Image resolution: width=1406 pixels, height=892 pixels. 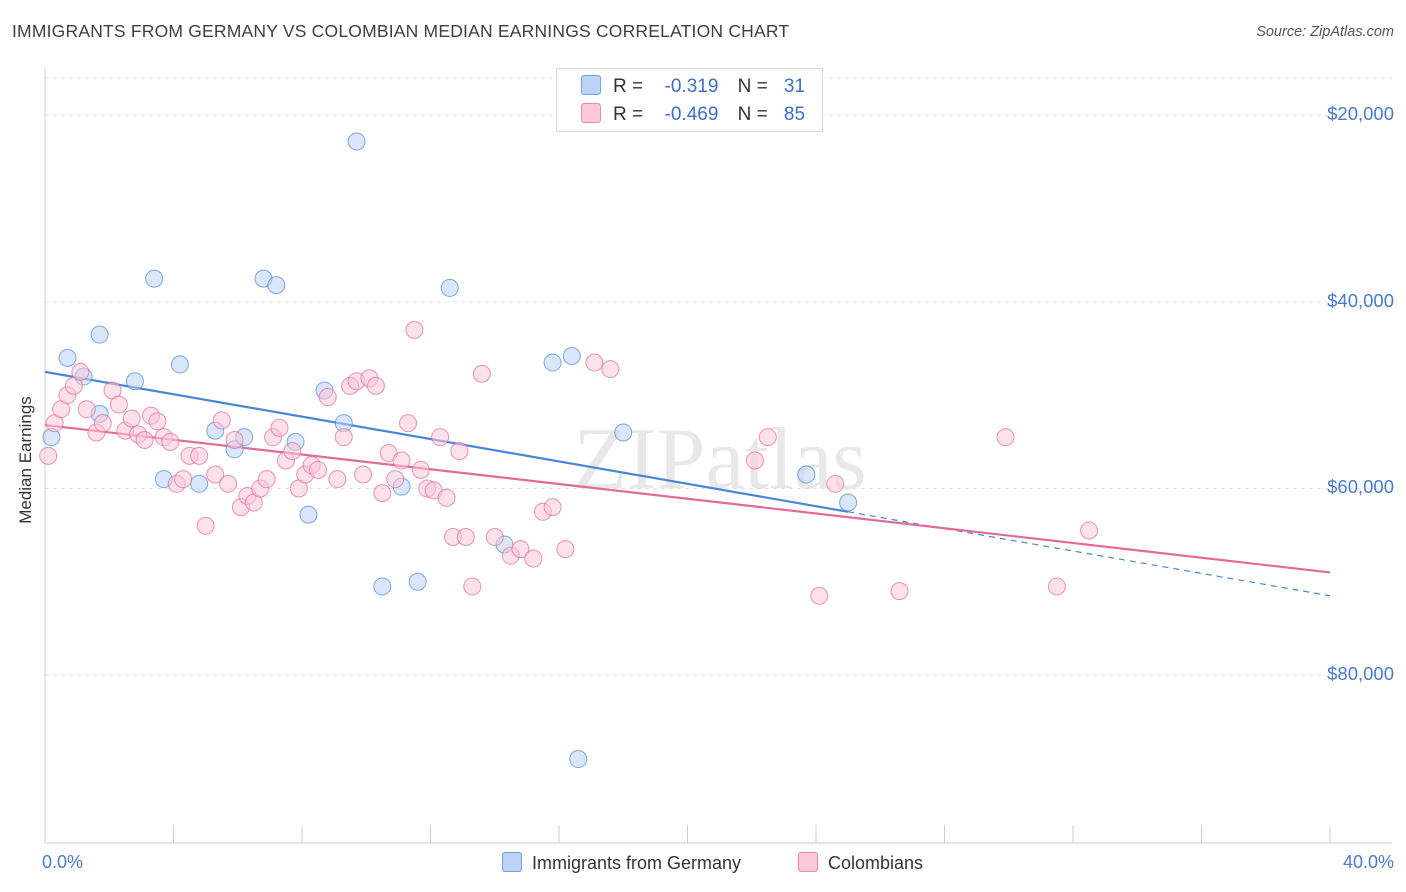 I want to click on r-value-colombians: -0.469, so click(x=691, y=114).